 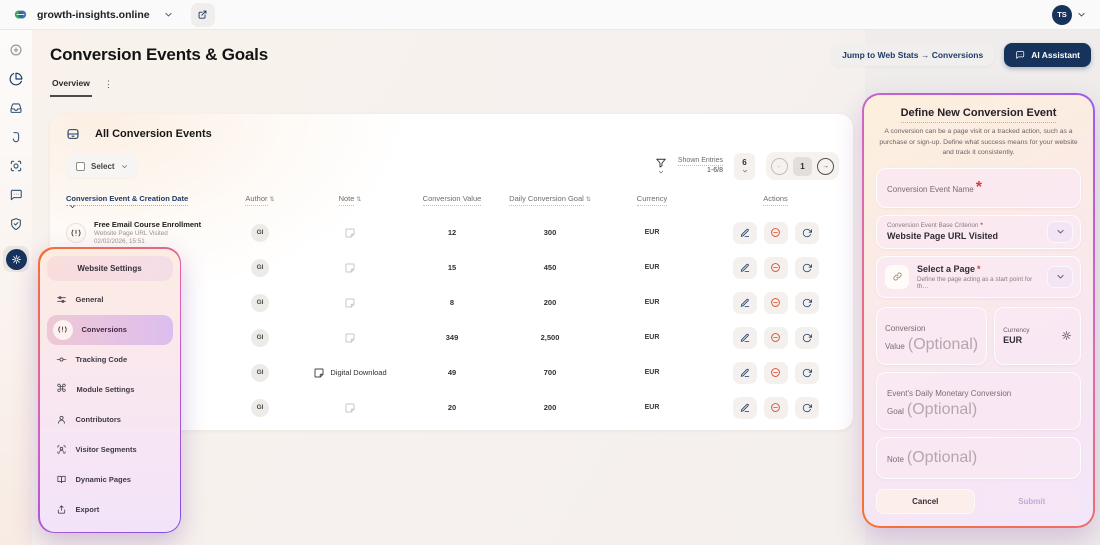 What do you see at coordinates (95, 389) in the screenshot?
I see `menu-item-module-settings: ⌘ Module Settings` at bounding box center [95, 389].